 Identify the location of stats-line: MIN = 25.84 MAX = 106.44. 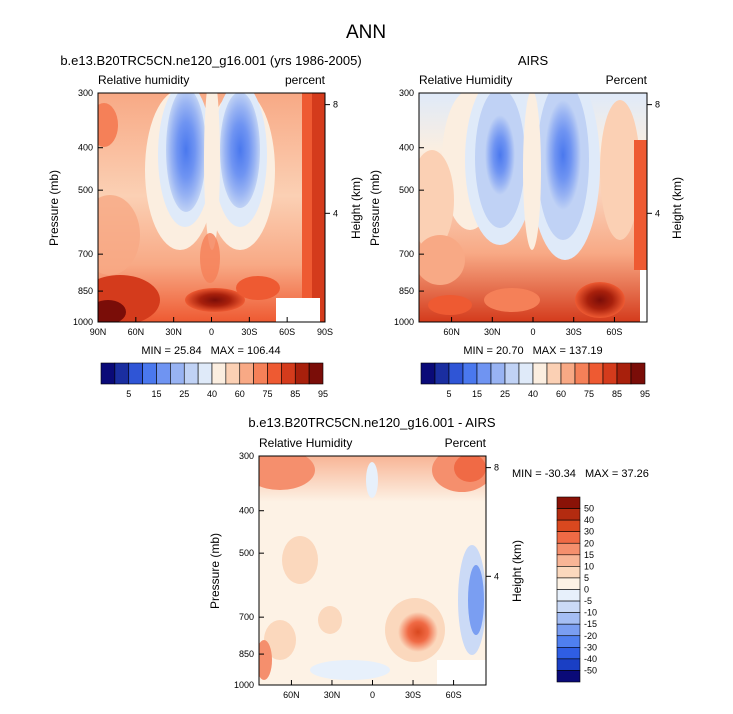
(210, 351).